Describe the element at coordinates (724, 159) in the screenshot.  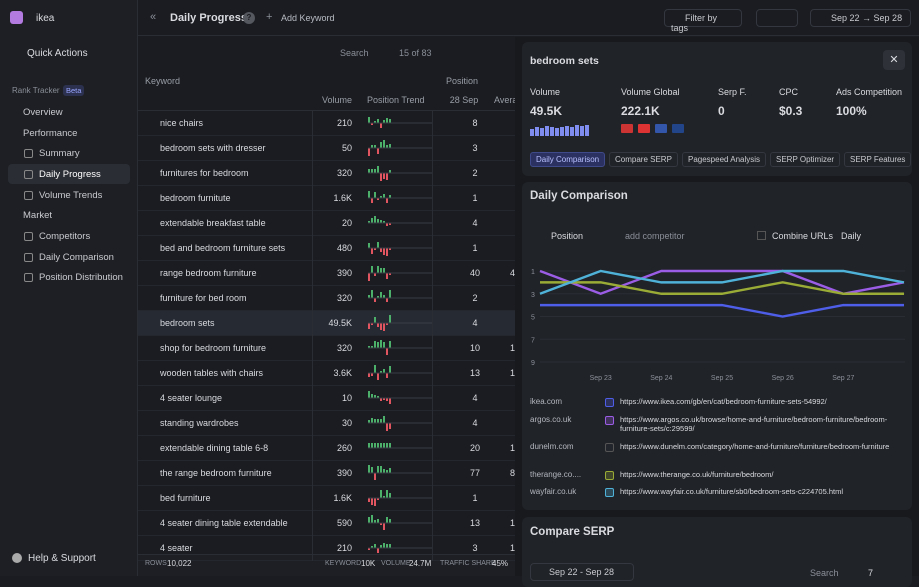
I see `tab: Pagespeed Analysis` at that location.